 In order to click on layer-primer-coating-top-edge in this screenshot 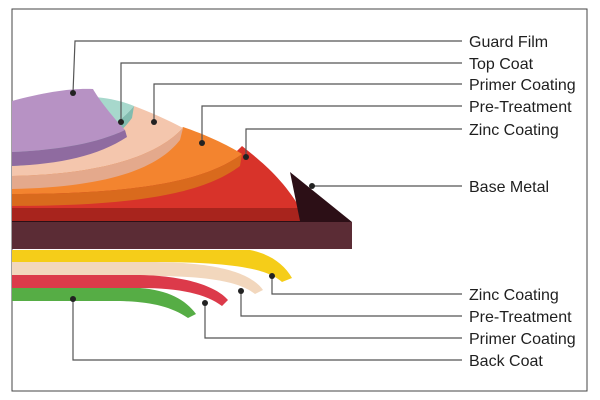, I will do `click(97, 158)`.